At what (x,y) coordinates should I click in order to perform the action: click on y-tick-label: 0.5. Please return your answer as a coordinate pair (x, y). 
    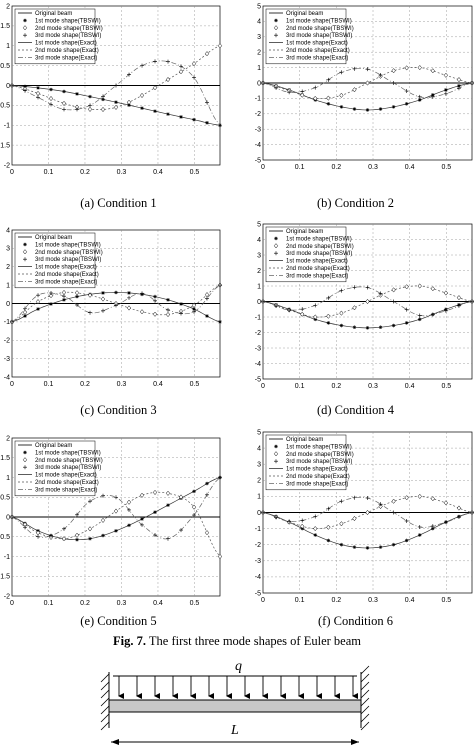
    Looking at the image, I should click on (5, 66).